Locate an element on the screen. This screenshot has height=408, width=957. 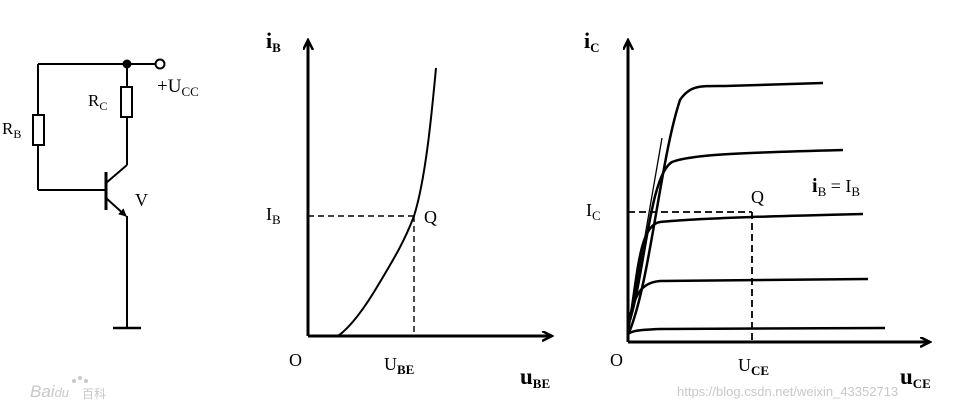
input-curve is located at coordinates (387, 202).